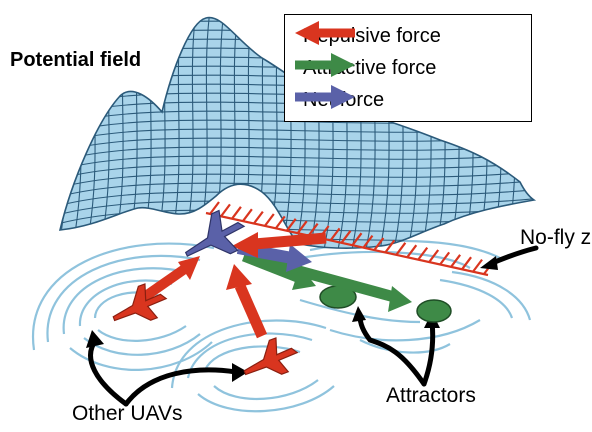 This screenshot has width=592, height=432. What do you see at coordinates (325, 33) in the screenshot?
I see `repulsive-arrow-icon` at bounding box center [325, 33].